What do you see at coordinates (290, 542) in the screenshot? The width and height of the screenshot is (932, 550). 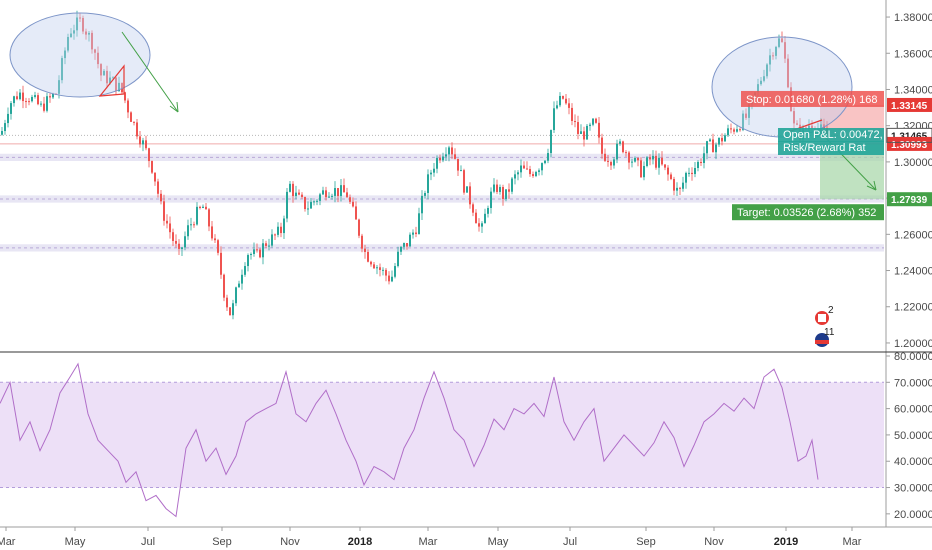 I see `x-tick-label: Nov` at bounding box center [290, 542].